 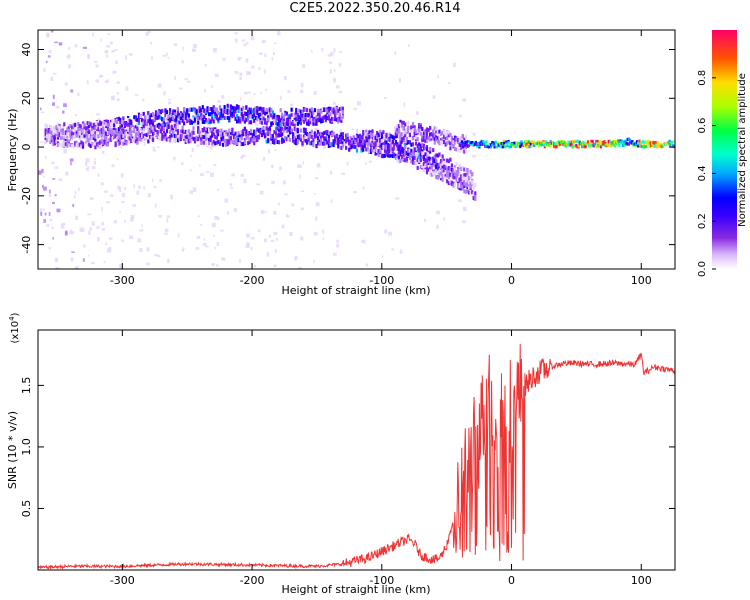 I want to click on colorbar-tick-label: 0.2, so click(x=702, y=221).